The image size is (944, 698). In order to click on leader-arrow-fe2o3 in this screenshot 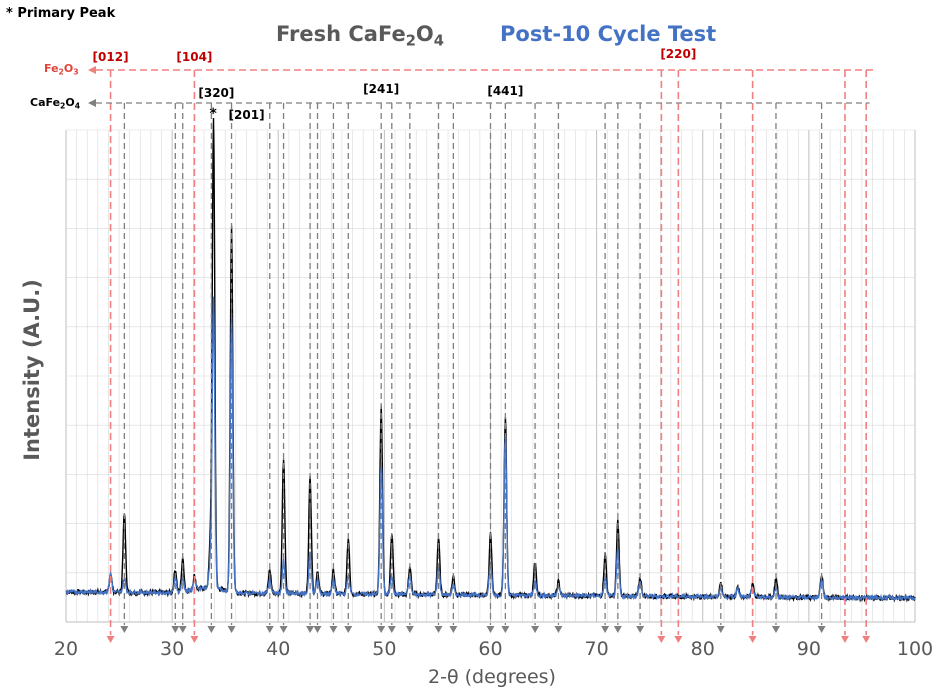, I will do `click(92, 70)`.